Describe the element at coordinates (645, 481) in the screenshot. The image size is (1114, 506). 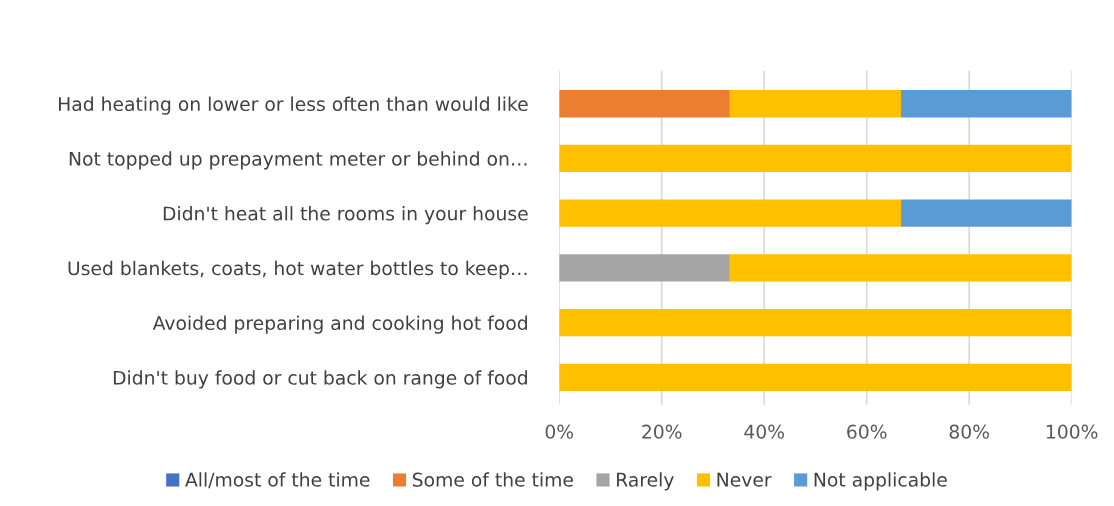
I see `legend-label: Rarely` at that location.